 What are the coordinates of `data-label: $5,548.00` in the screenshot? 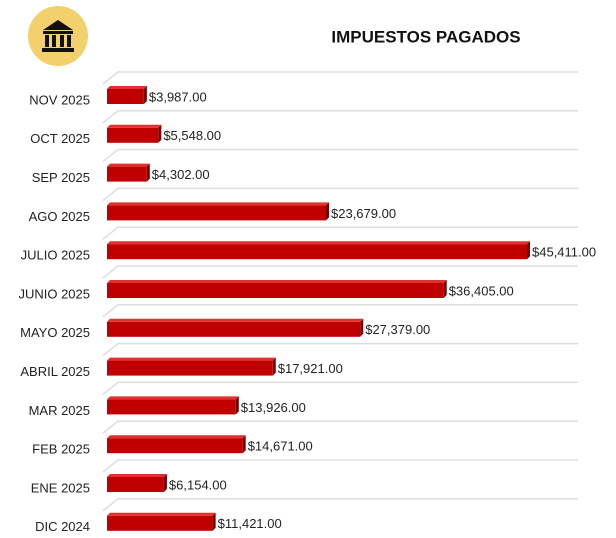 It's located at (192, 135).